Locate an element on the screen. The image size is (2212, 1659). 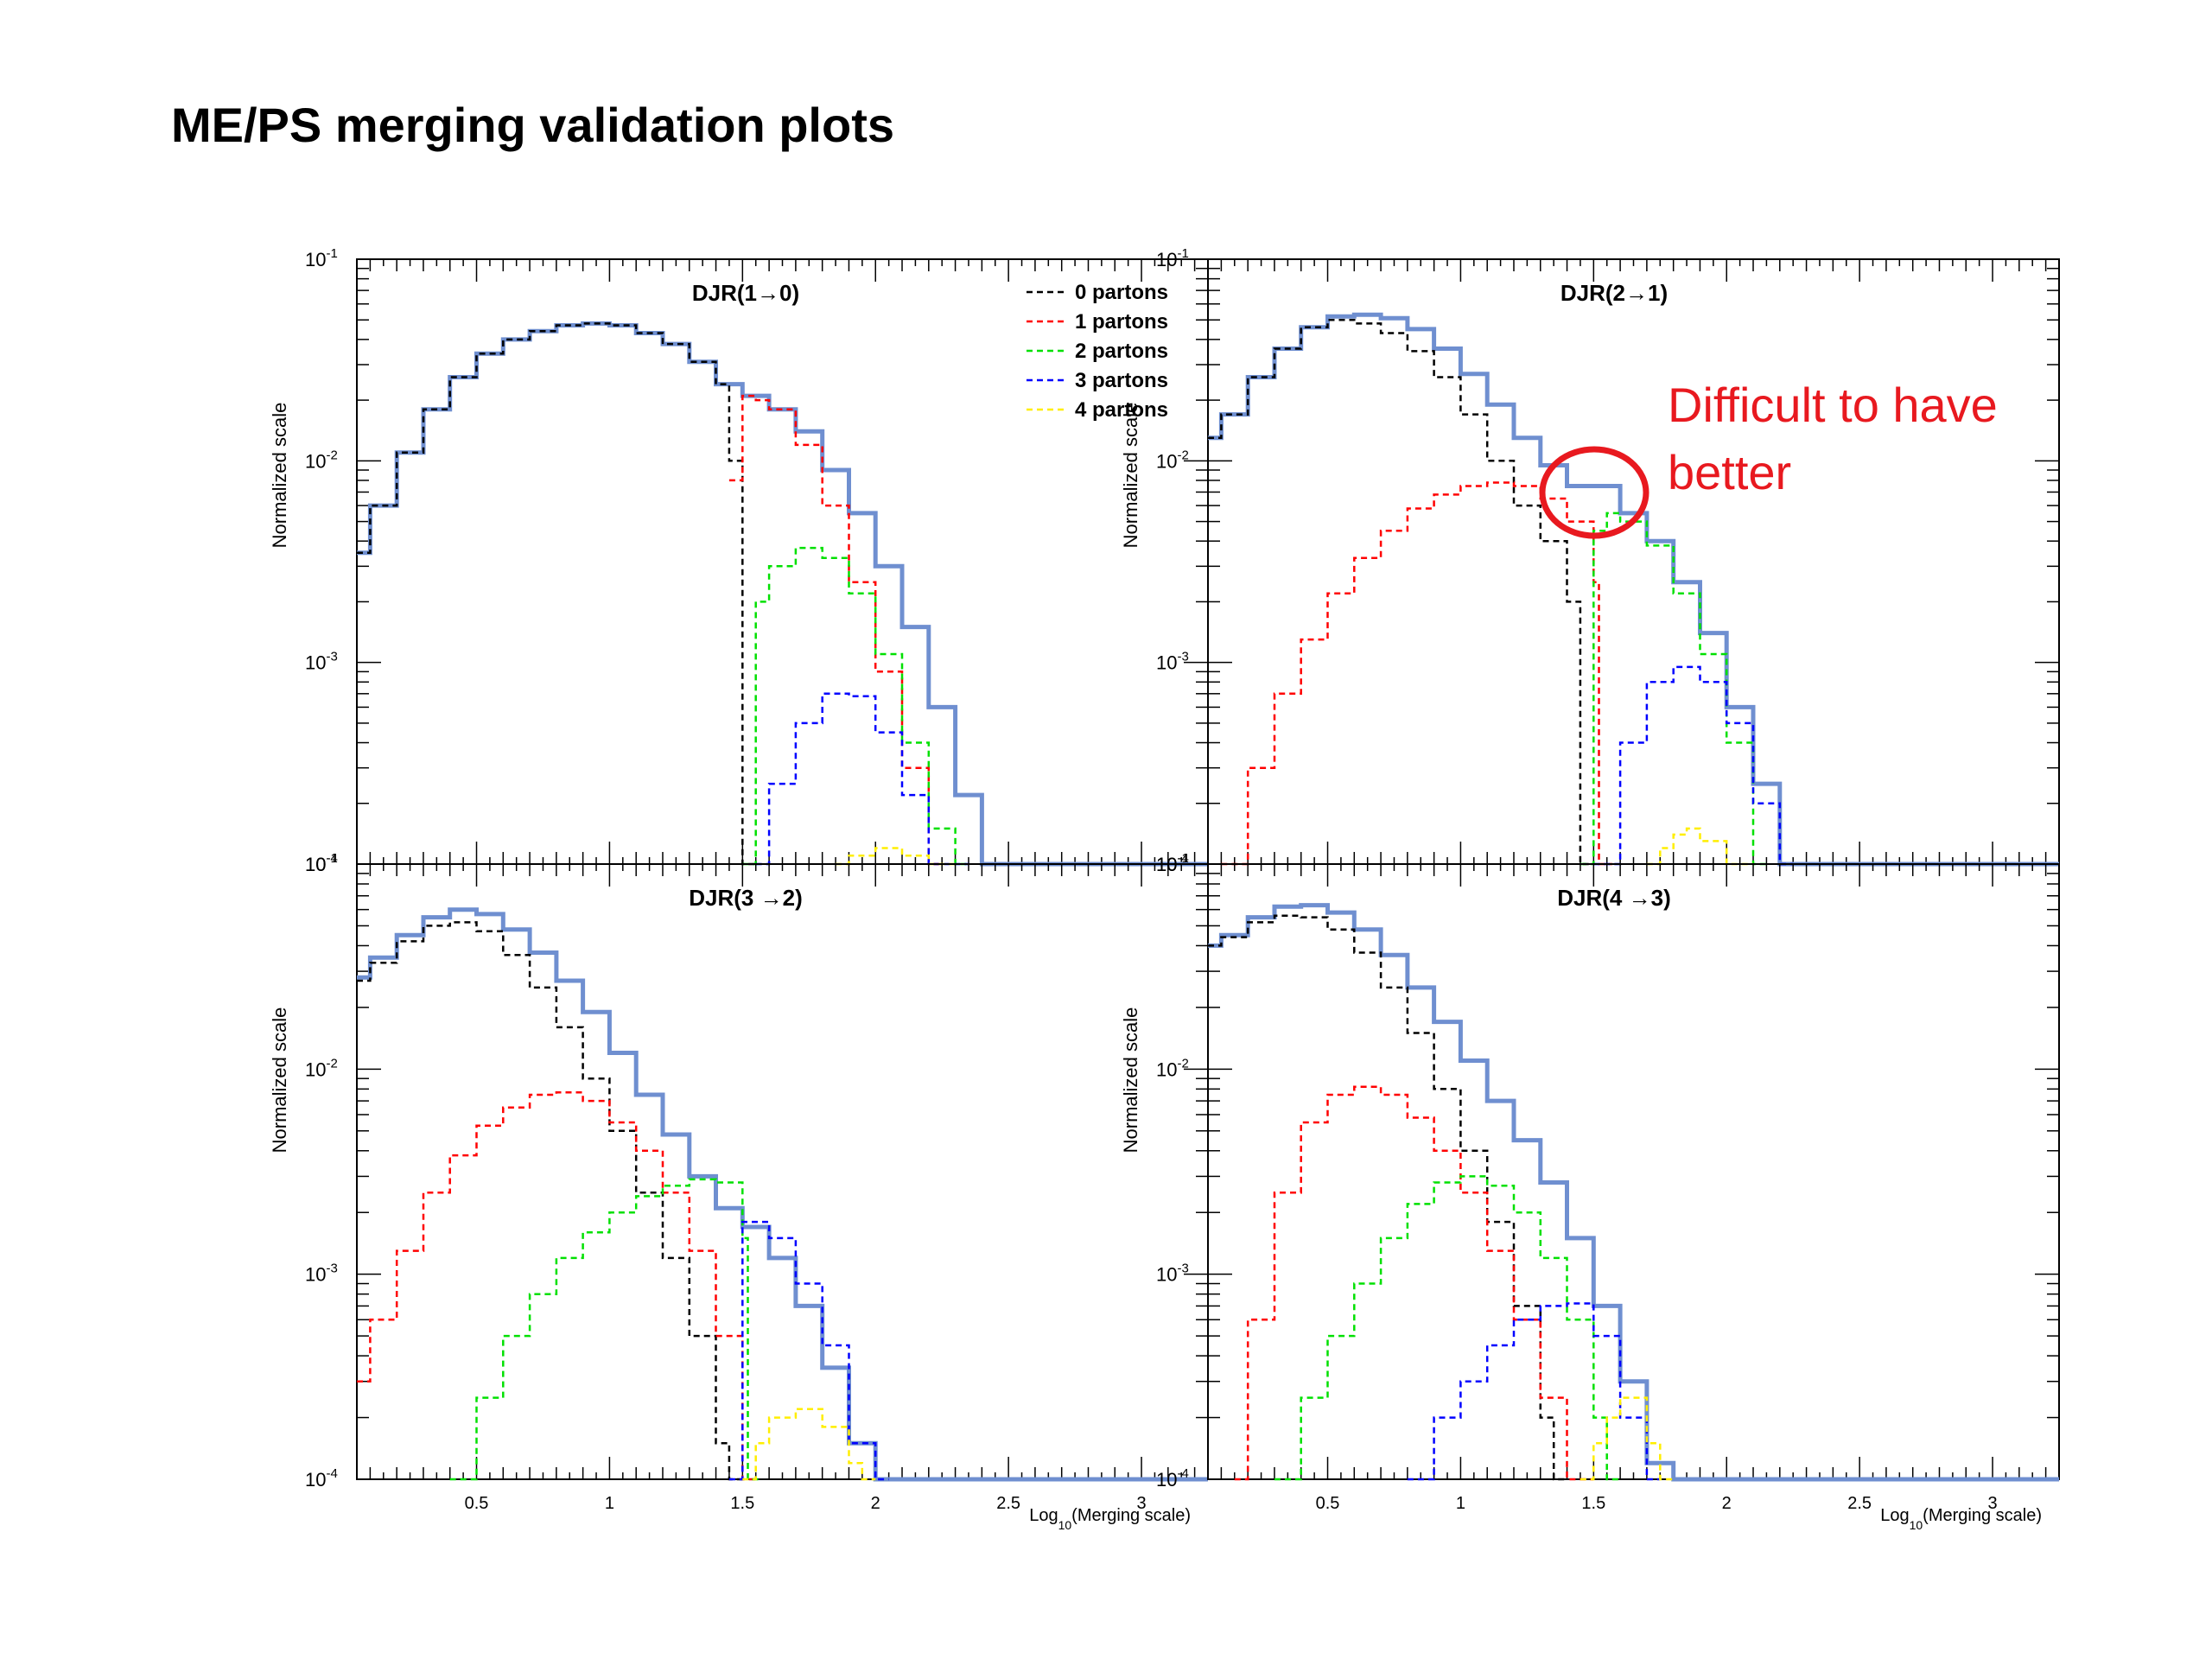
legend-label: 0 partons is located at coordinates (1121, 292).